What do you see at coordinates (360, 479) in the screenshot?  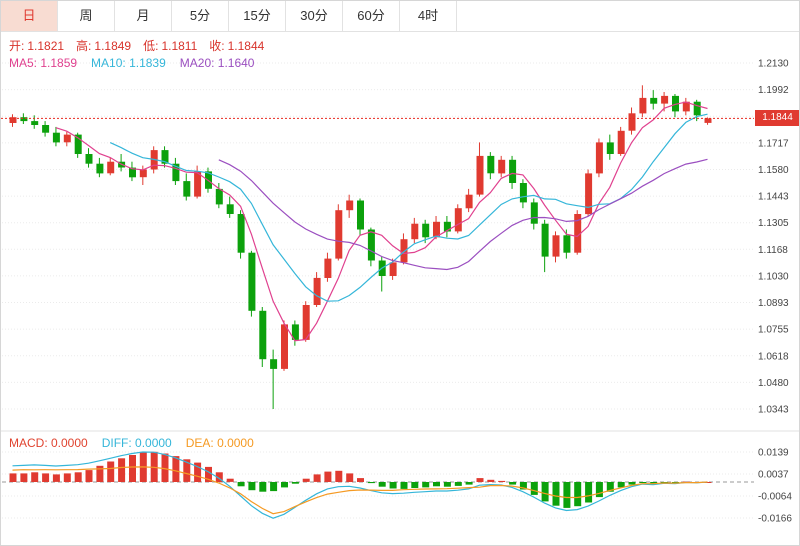 I see `macd-histogram` at bounding box center [360, 479].